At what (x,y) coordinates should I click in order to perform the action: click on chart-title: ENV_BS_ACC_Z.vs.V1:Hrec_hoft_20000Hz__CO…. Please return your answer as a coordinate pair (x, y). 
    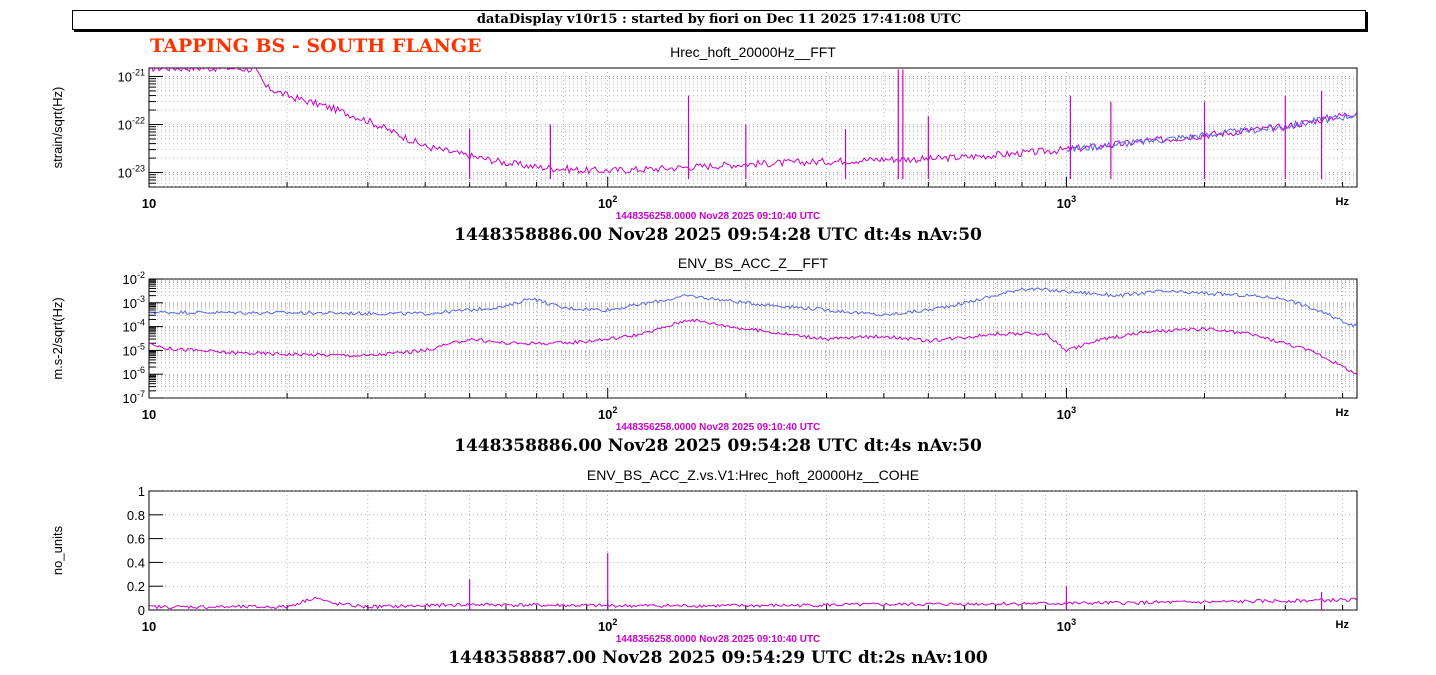
    Looking at the image, I should click on (753, 475).